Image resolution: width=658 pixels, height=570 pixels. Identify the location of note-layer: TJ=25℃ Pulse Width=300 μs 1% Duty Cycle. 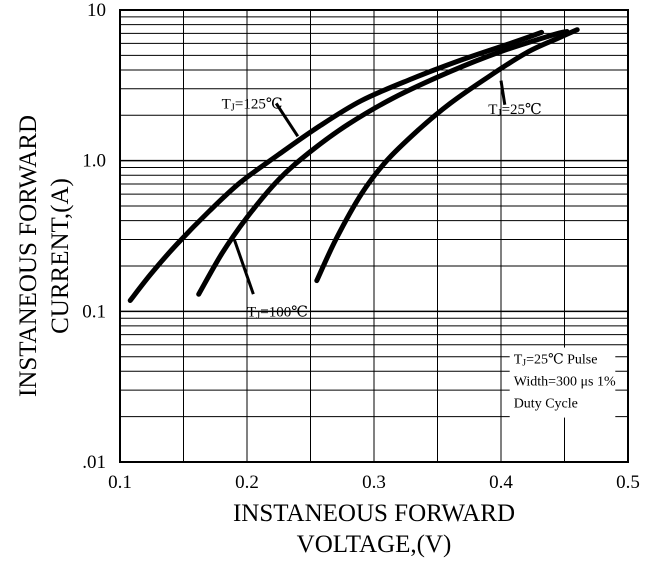
(562, 382).